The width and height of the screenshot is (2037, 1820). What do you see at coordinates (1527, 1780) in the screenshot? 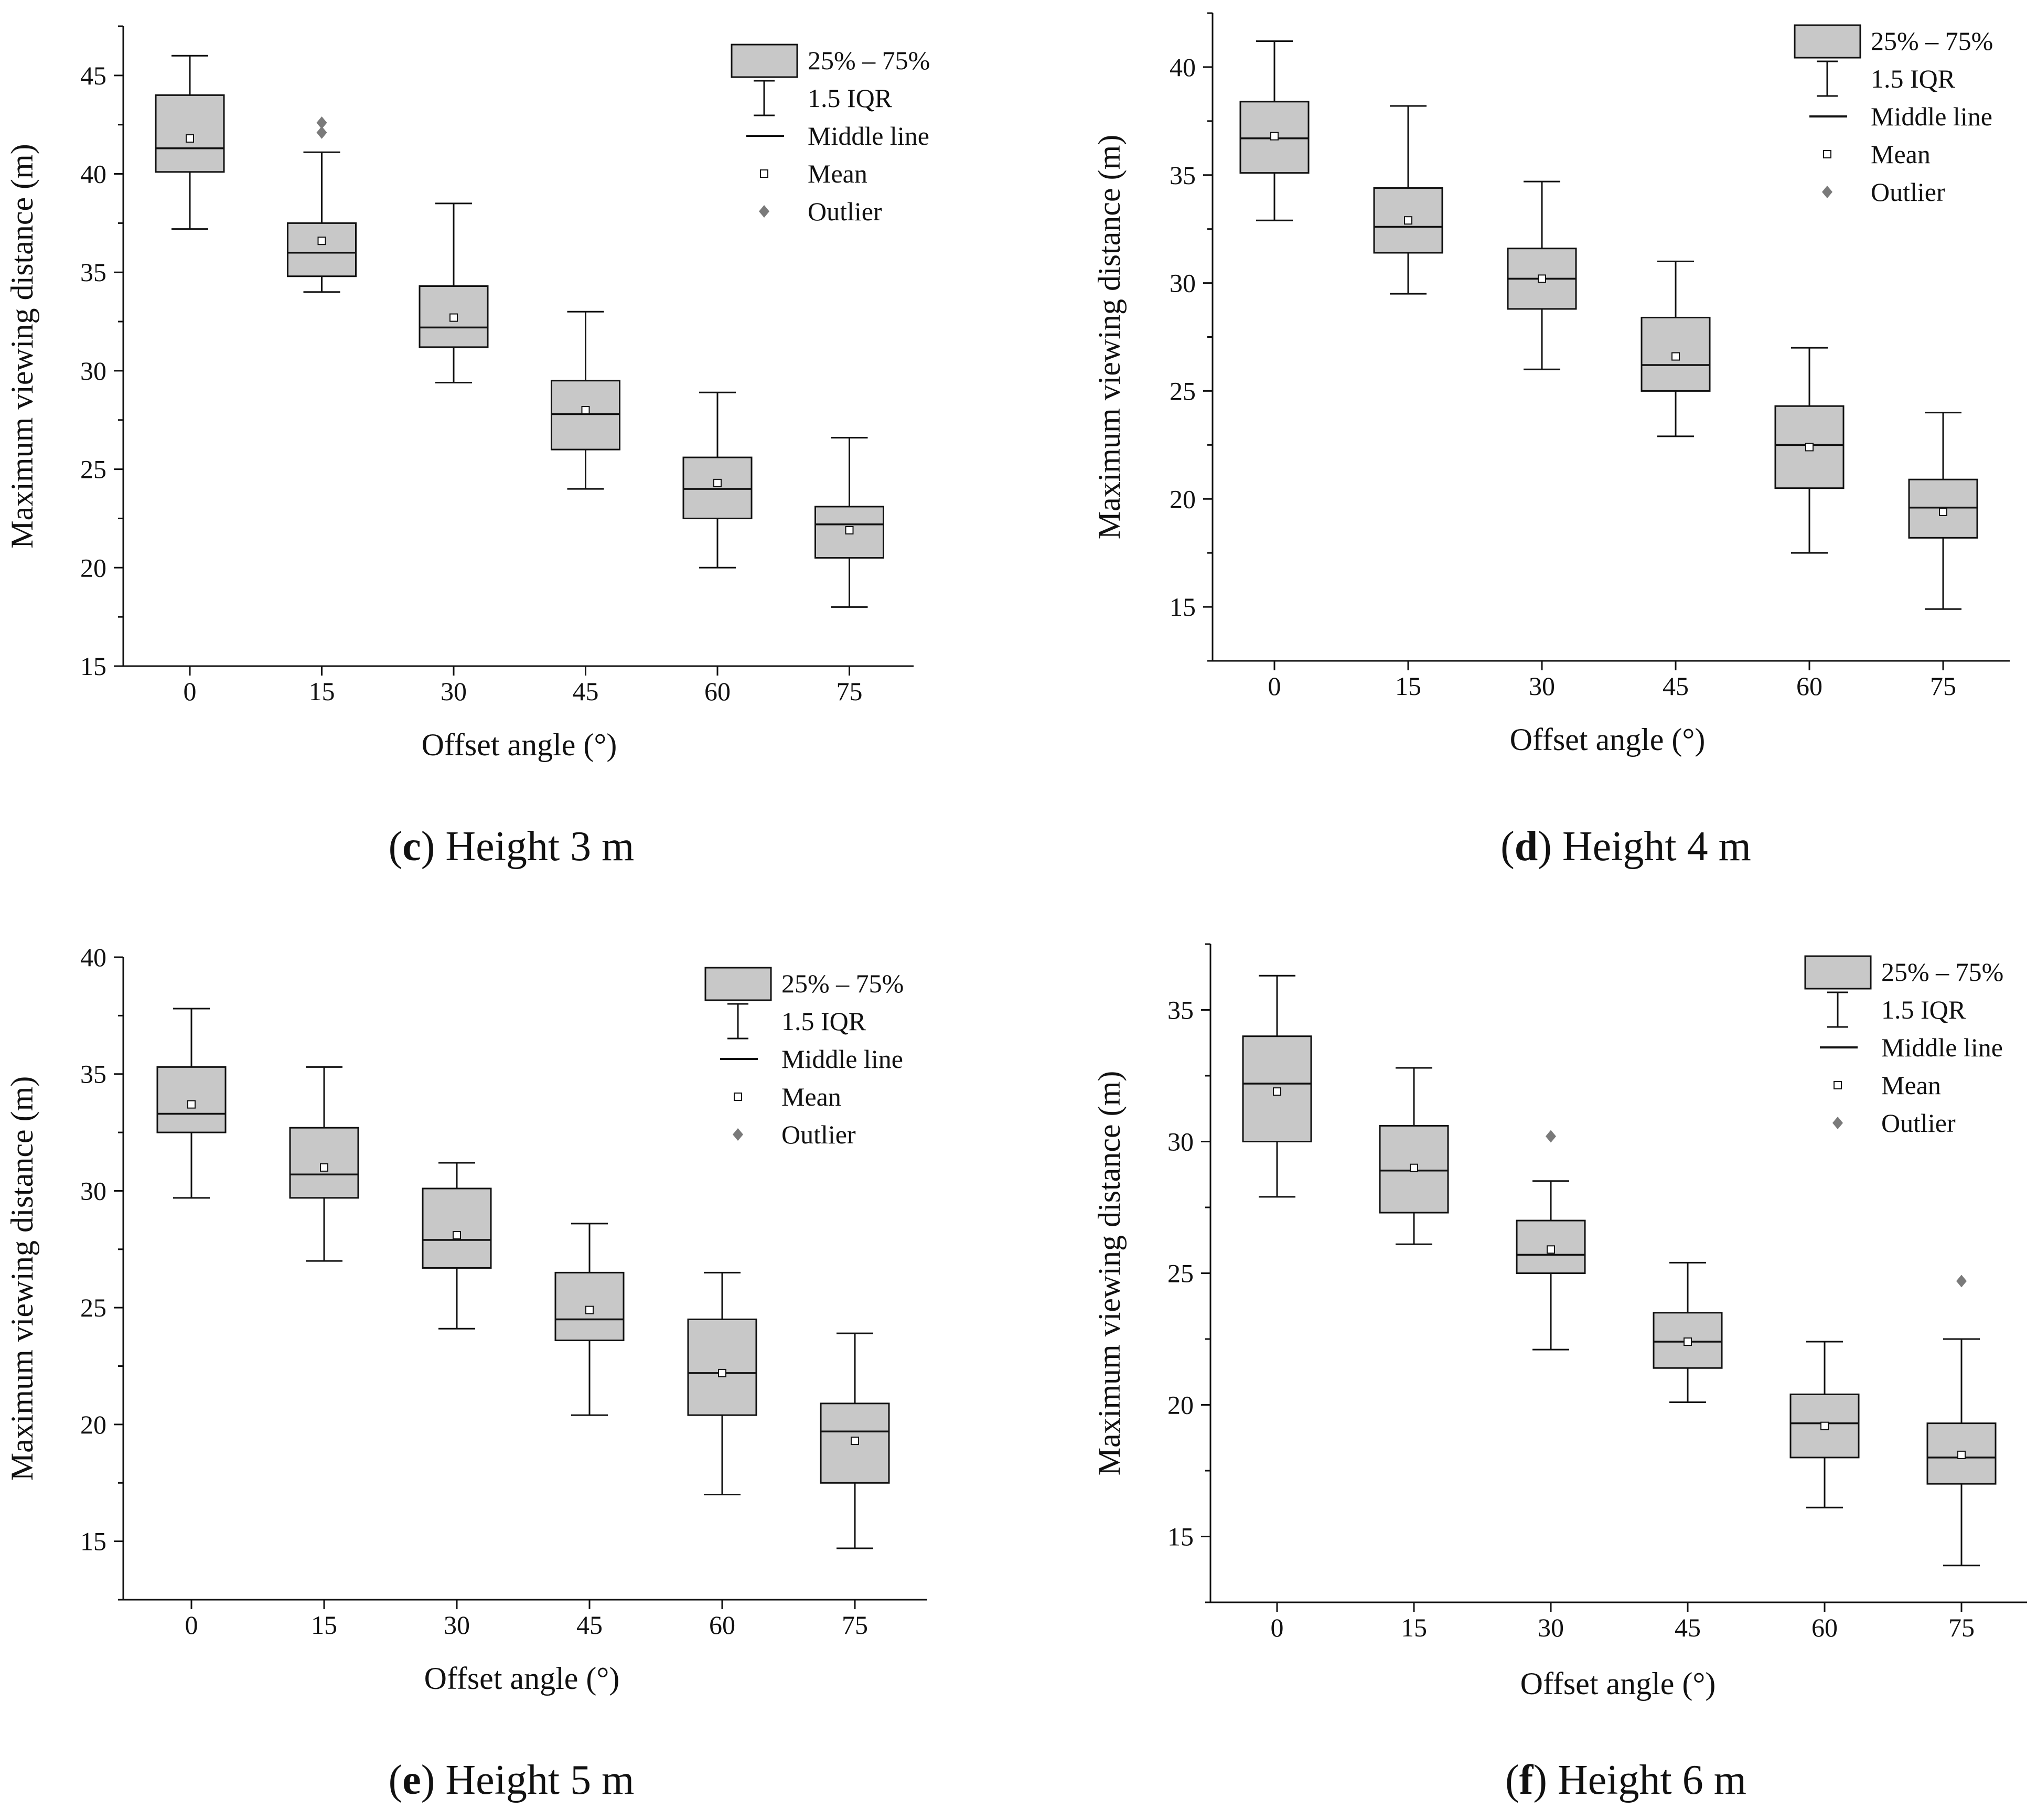
I see `caption-letter: f` at bounding box center [1527, 1780].